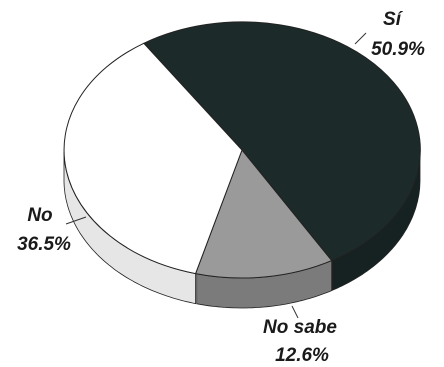 The height and width of the screenshot is (367, 444). I want to click on slice-label-si: Sí, so click(393, 19).